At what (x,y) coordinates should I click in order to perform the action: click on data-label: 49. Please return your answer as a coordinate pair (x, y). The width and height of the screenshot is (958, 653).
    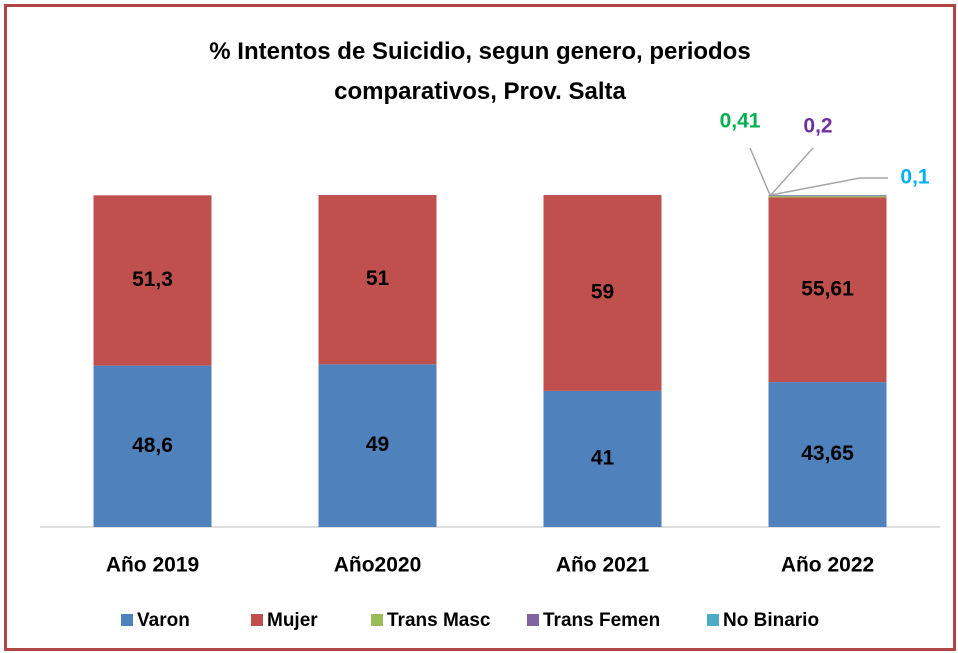
    Looking at the image, I should click on (377, 444).